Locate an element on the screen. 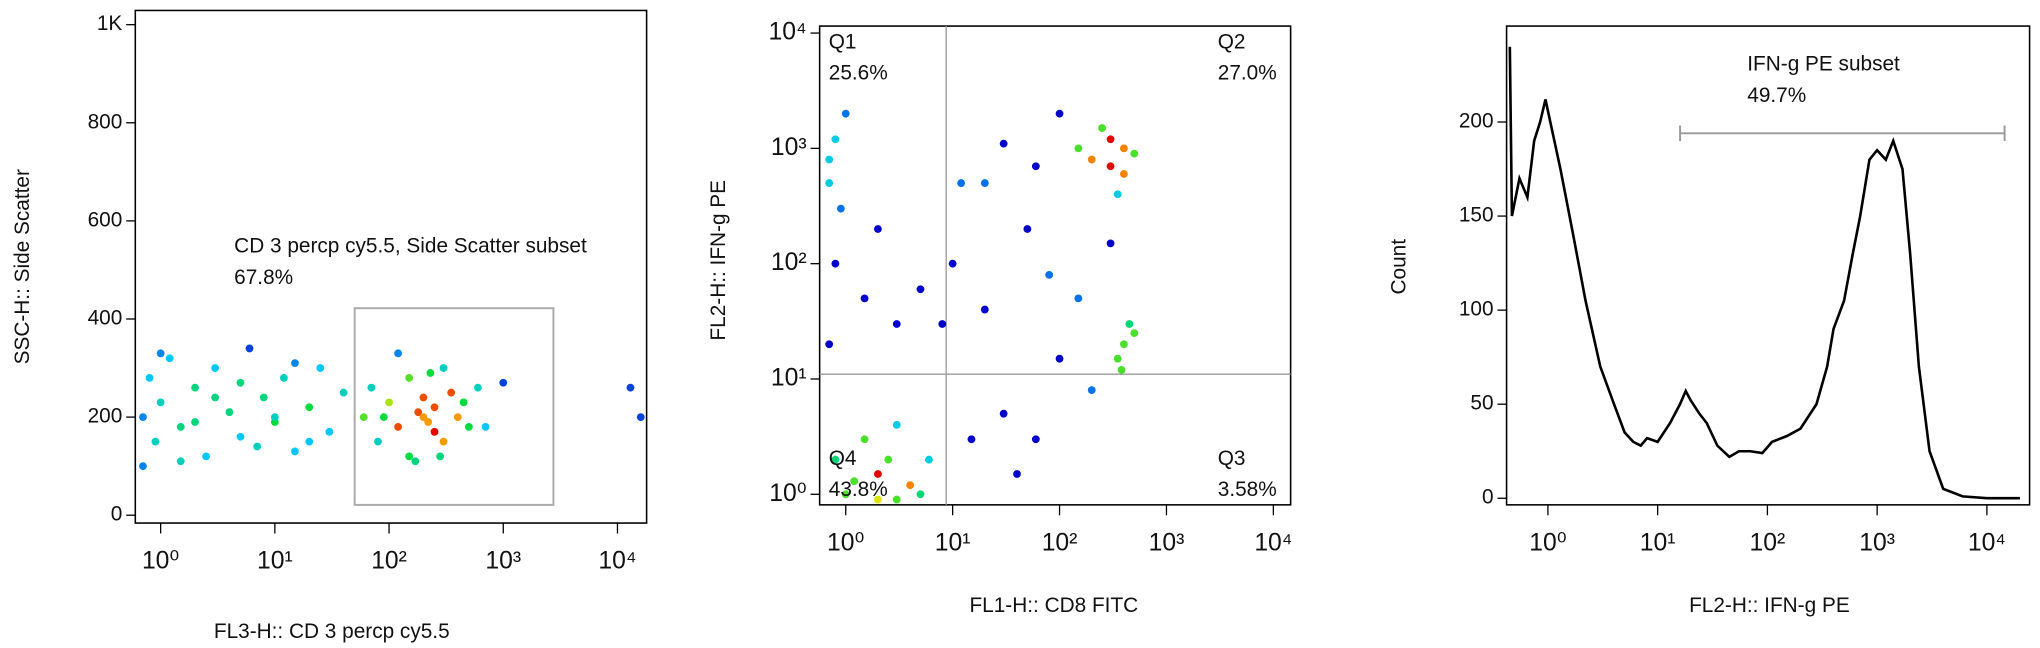 The image size is (2040, 648). annotation: 25.6% is located at coordinates (858, 73).